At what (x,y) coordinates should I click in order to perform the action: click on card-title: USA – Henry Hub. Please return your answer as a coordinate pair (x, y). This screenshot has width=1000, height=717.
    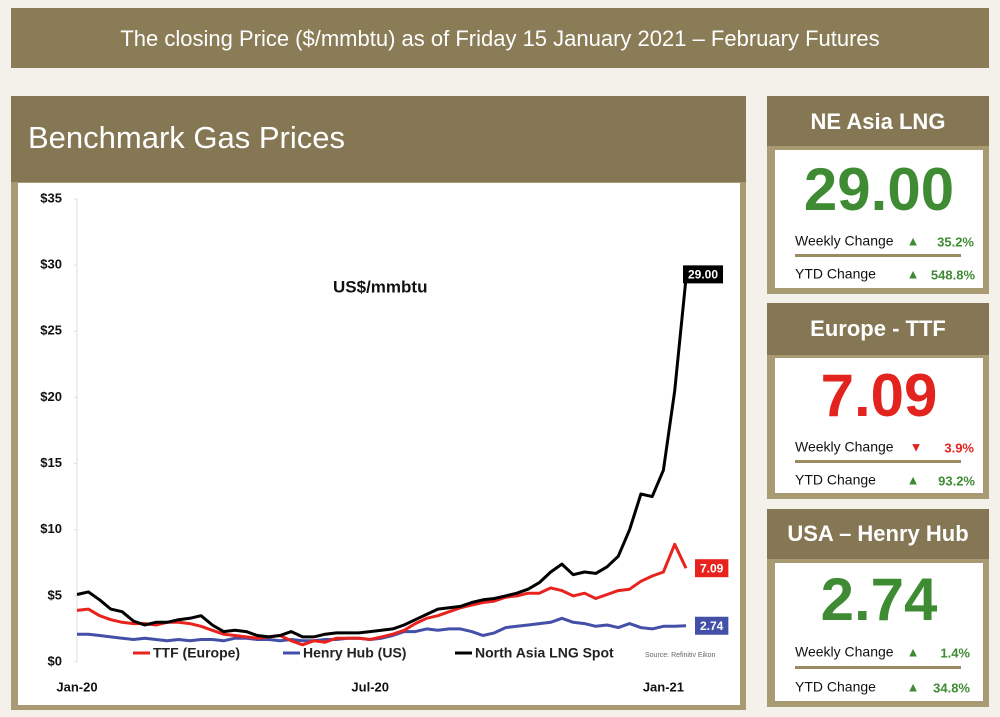
    Looking at the image, I should click on (877, 533).